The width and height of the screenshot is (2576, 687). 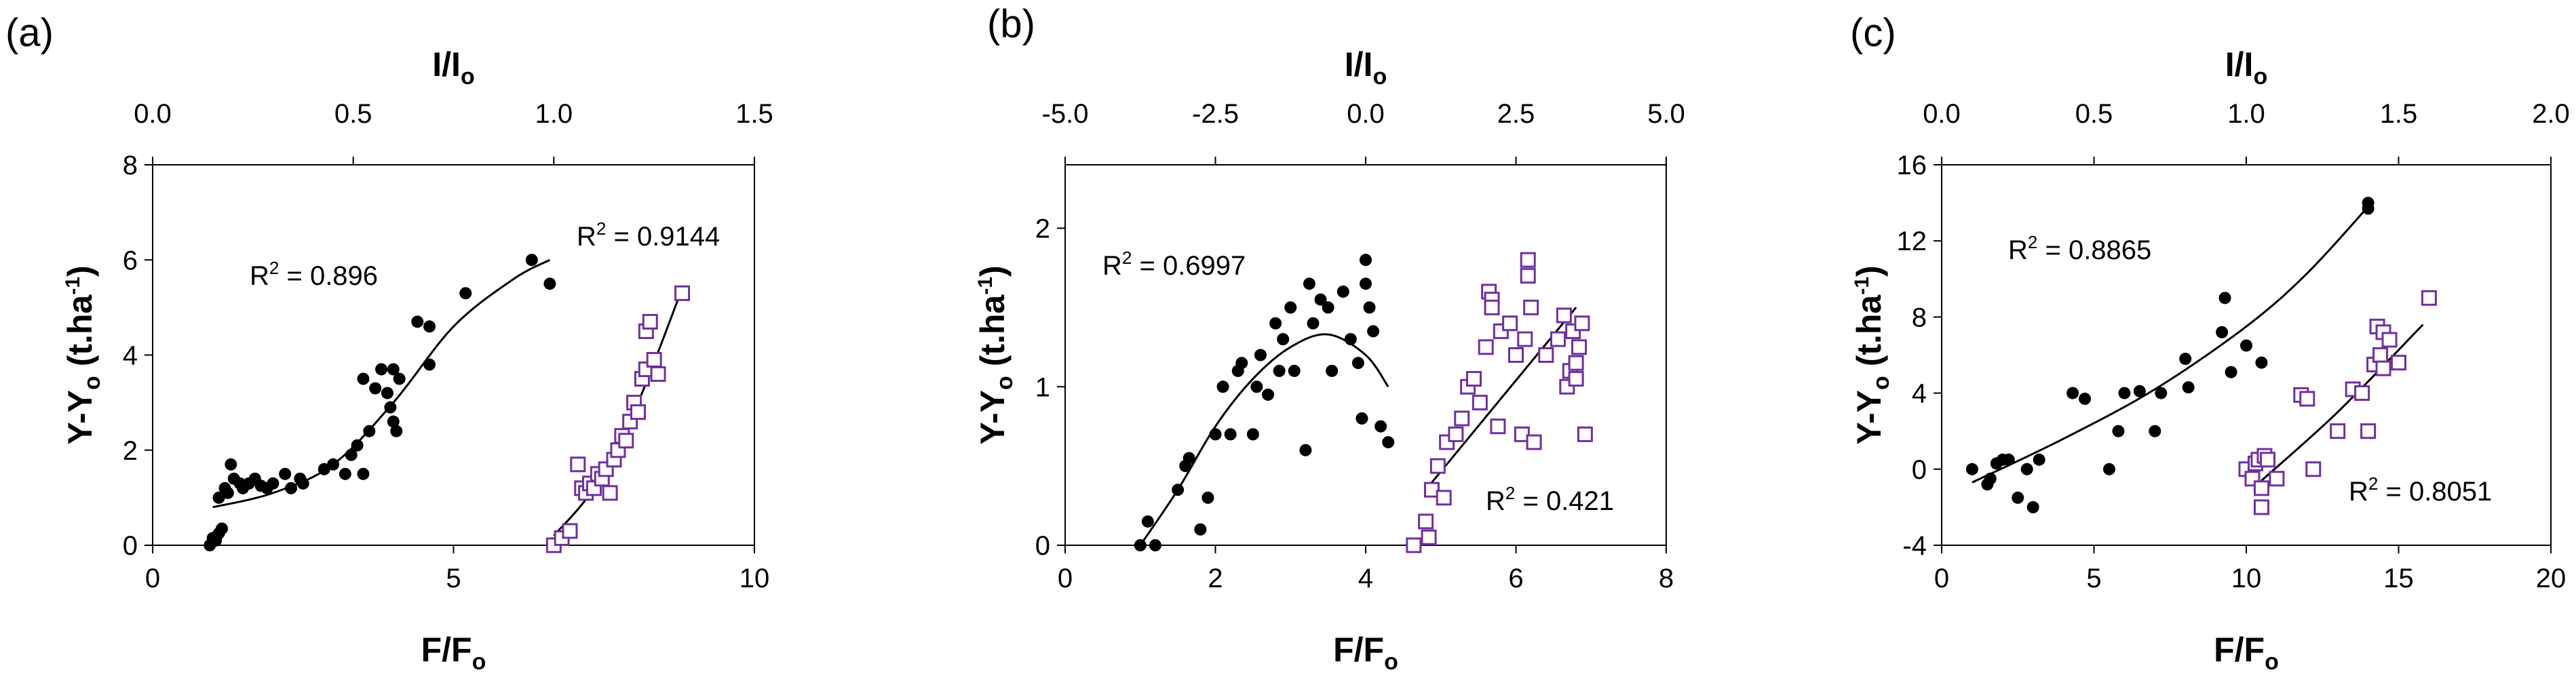 I want to click on y-tick-label: 1, so click(x=1042, y=387).